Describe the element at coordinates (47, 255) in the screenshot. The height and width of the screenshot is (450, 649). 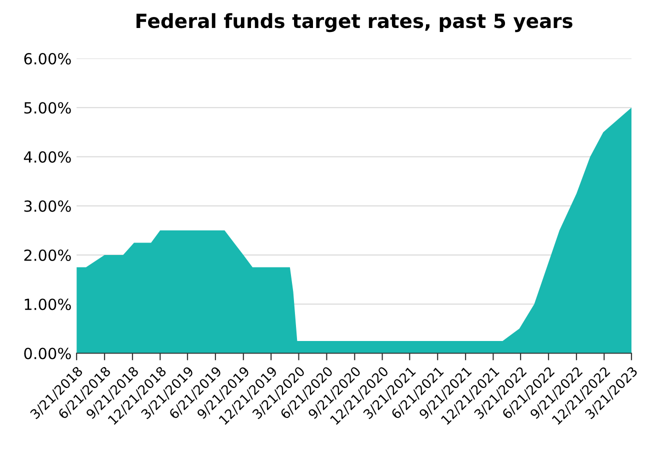
I see `y-tick-label: 2.00%` at that location.